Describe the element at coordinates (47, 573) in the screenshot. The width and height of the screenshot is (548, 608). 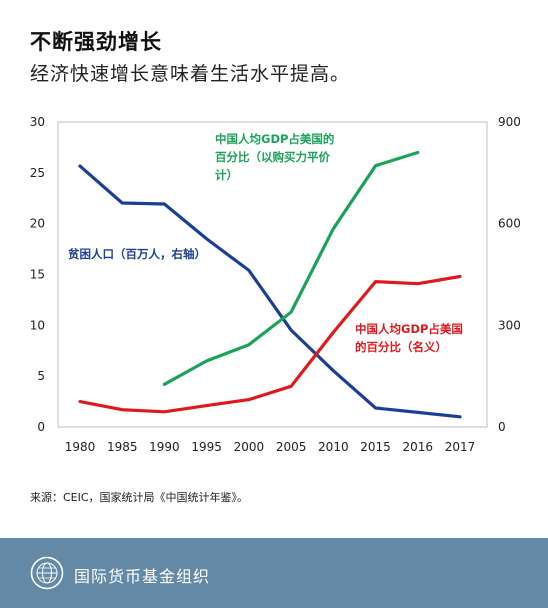
I see `imf-logo-icon` at that location.